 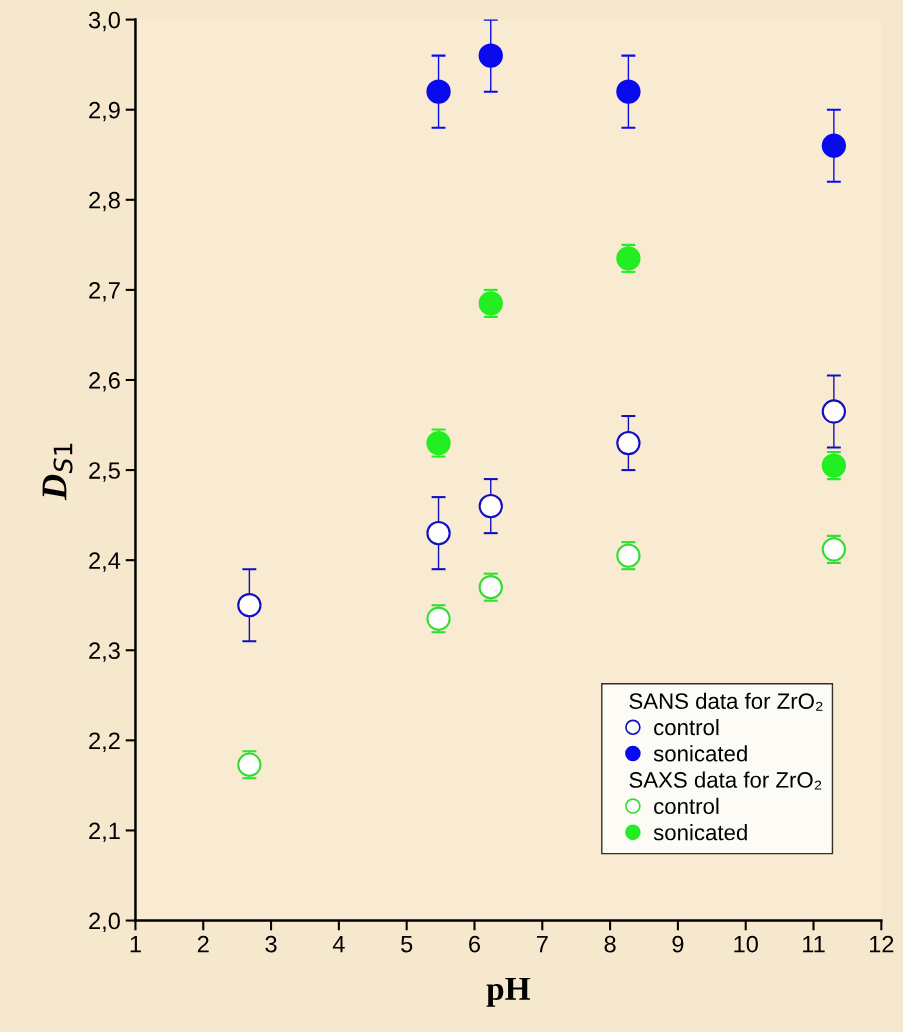 What do you see at coordinates (542, 944) in the screenshot?
I see `x-tick-label: 7` at bounding box center [542, 944].